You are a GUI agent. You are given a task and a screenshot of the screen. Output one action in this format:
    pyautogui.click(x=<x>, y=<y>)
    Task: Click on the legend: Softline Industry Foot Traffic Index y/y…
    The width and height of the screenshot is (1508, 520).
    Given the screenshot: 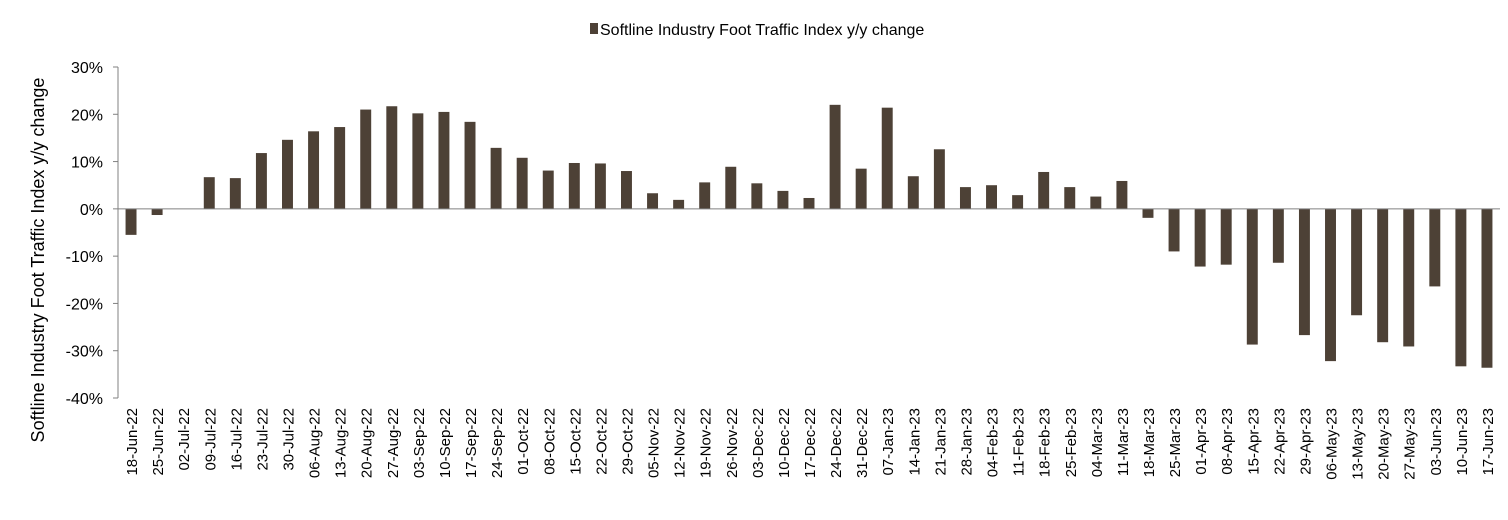 What is the action you would take?
    pyautogui.click(x=757, y=30)
    